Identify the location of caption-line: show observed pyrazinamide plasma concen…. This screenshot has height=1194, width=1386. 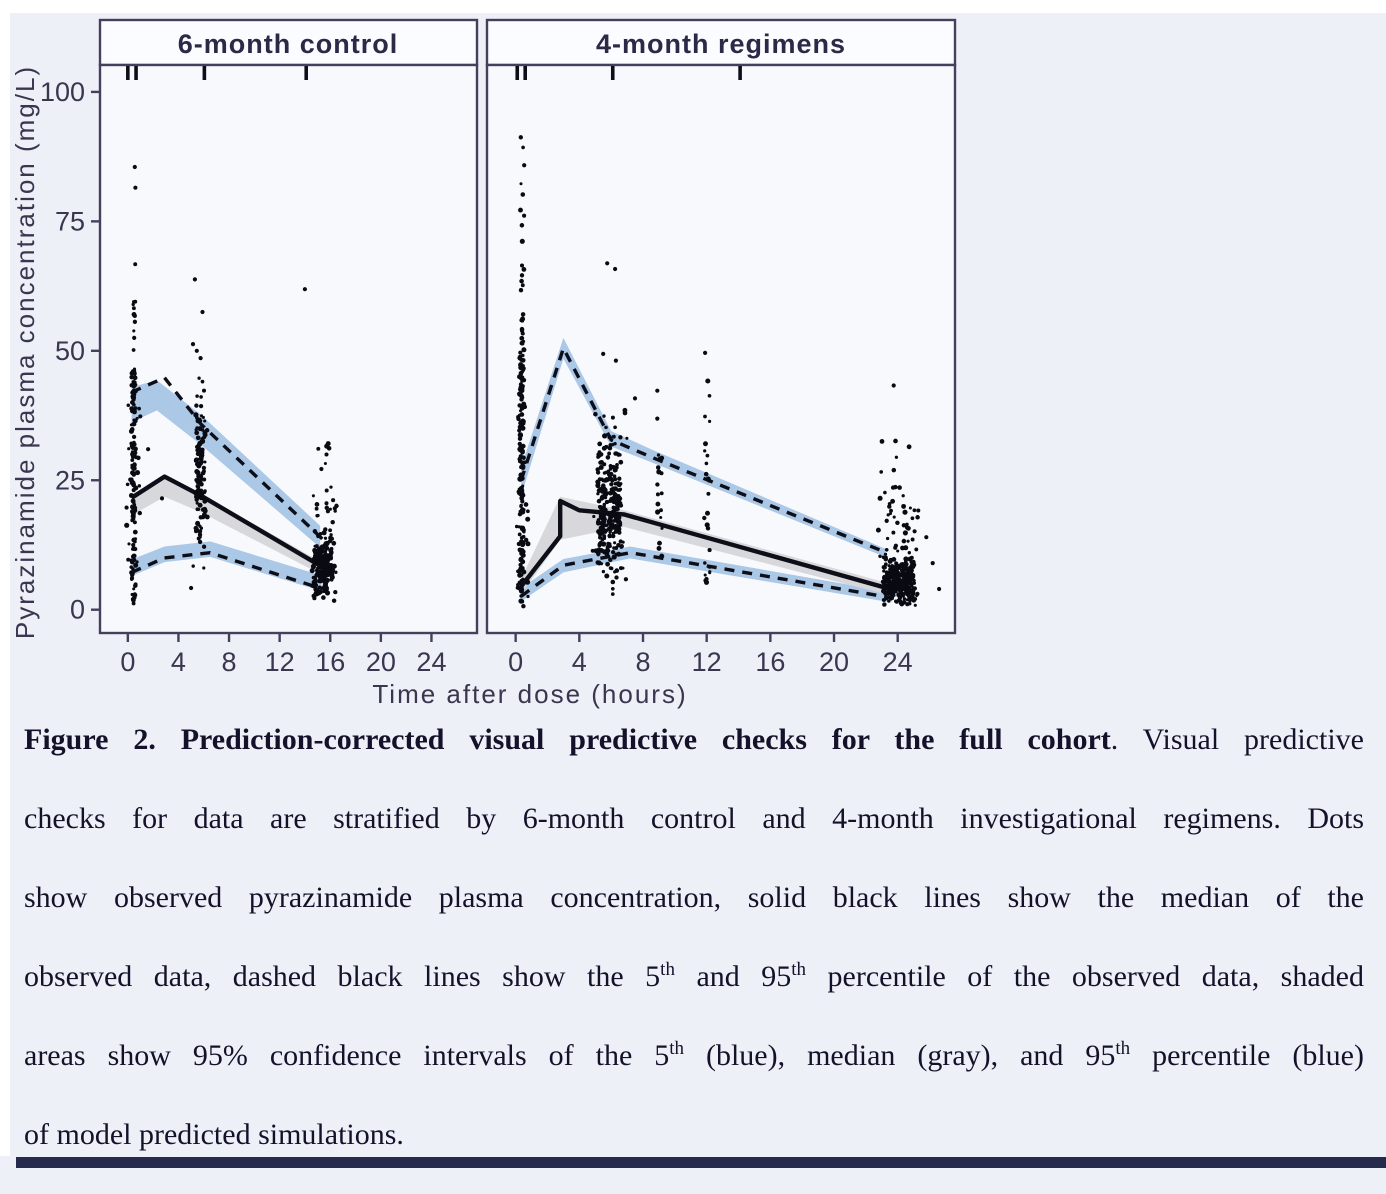
(694, 897).